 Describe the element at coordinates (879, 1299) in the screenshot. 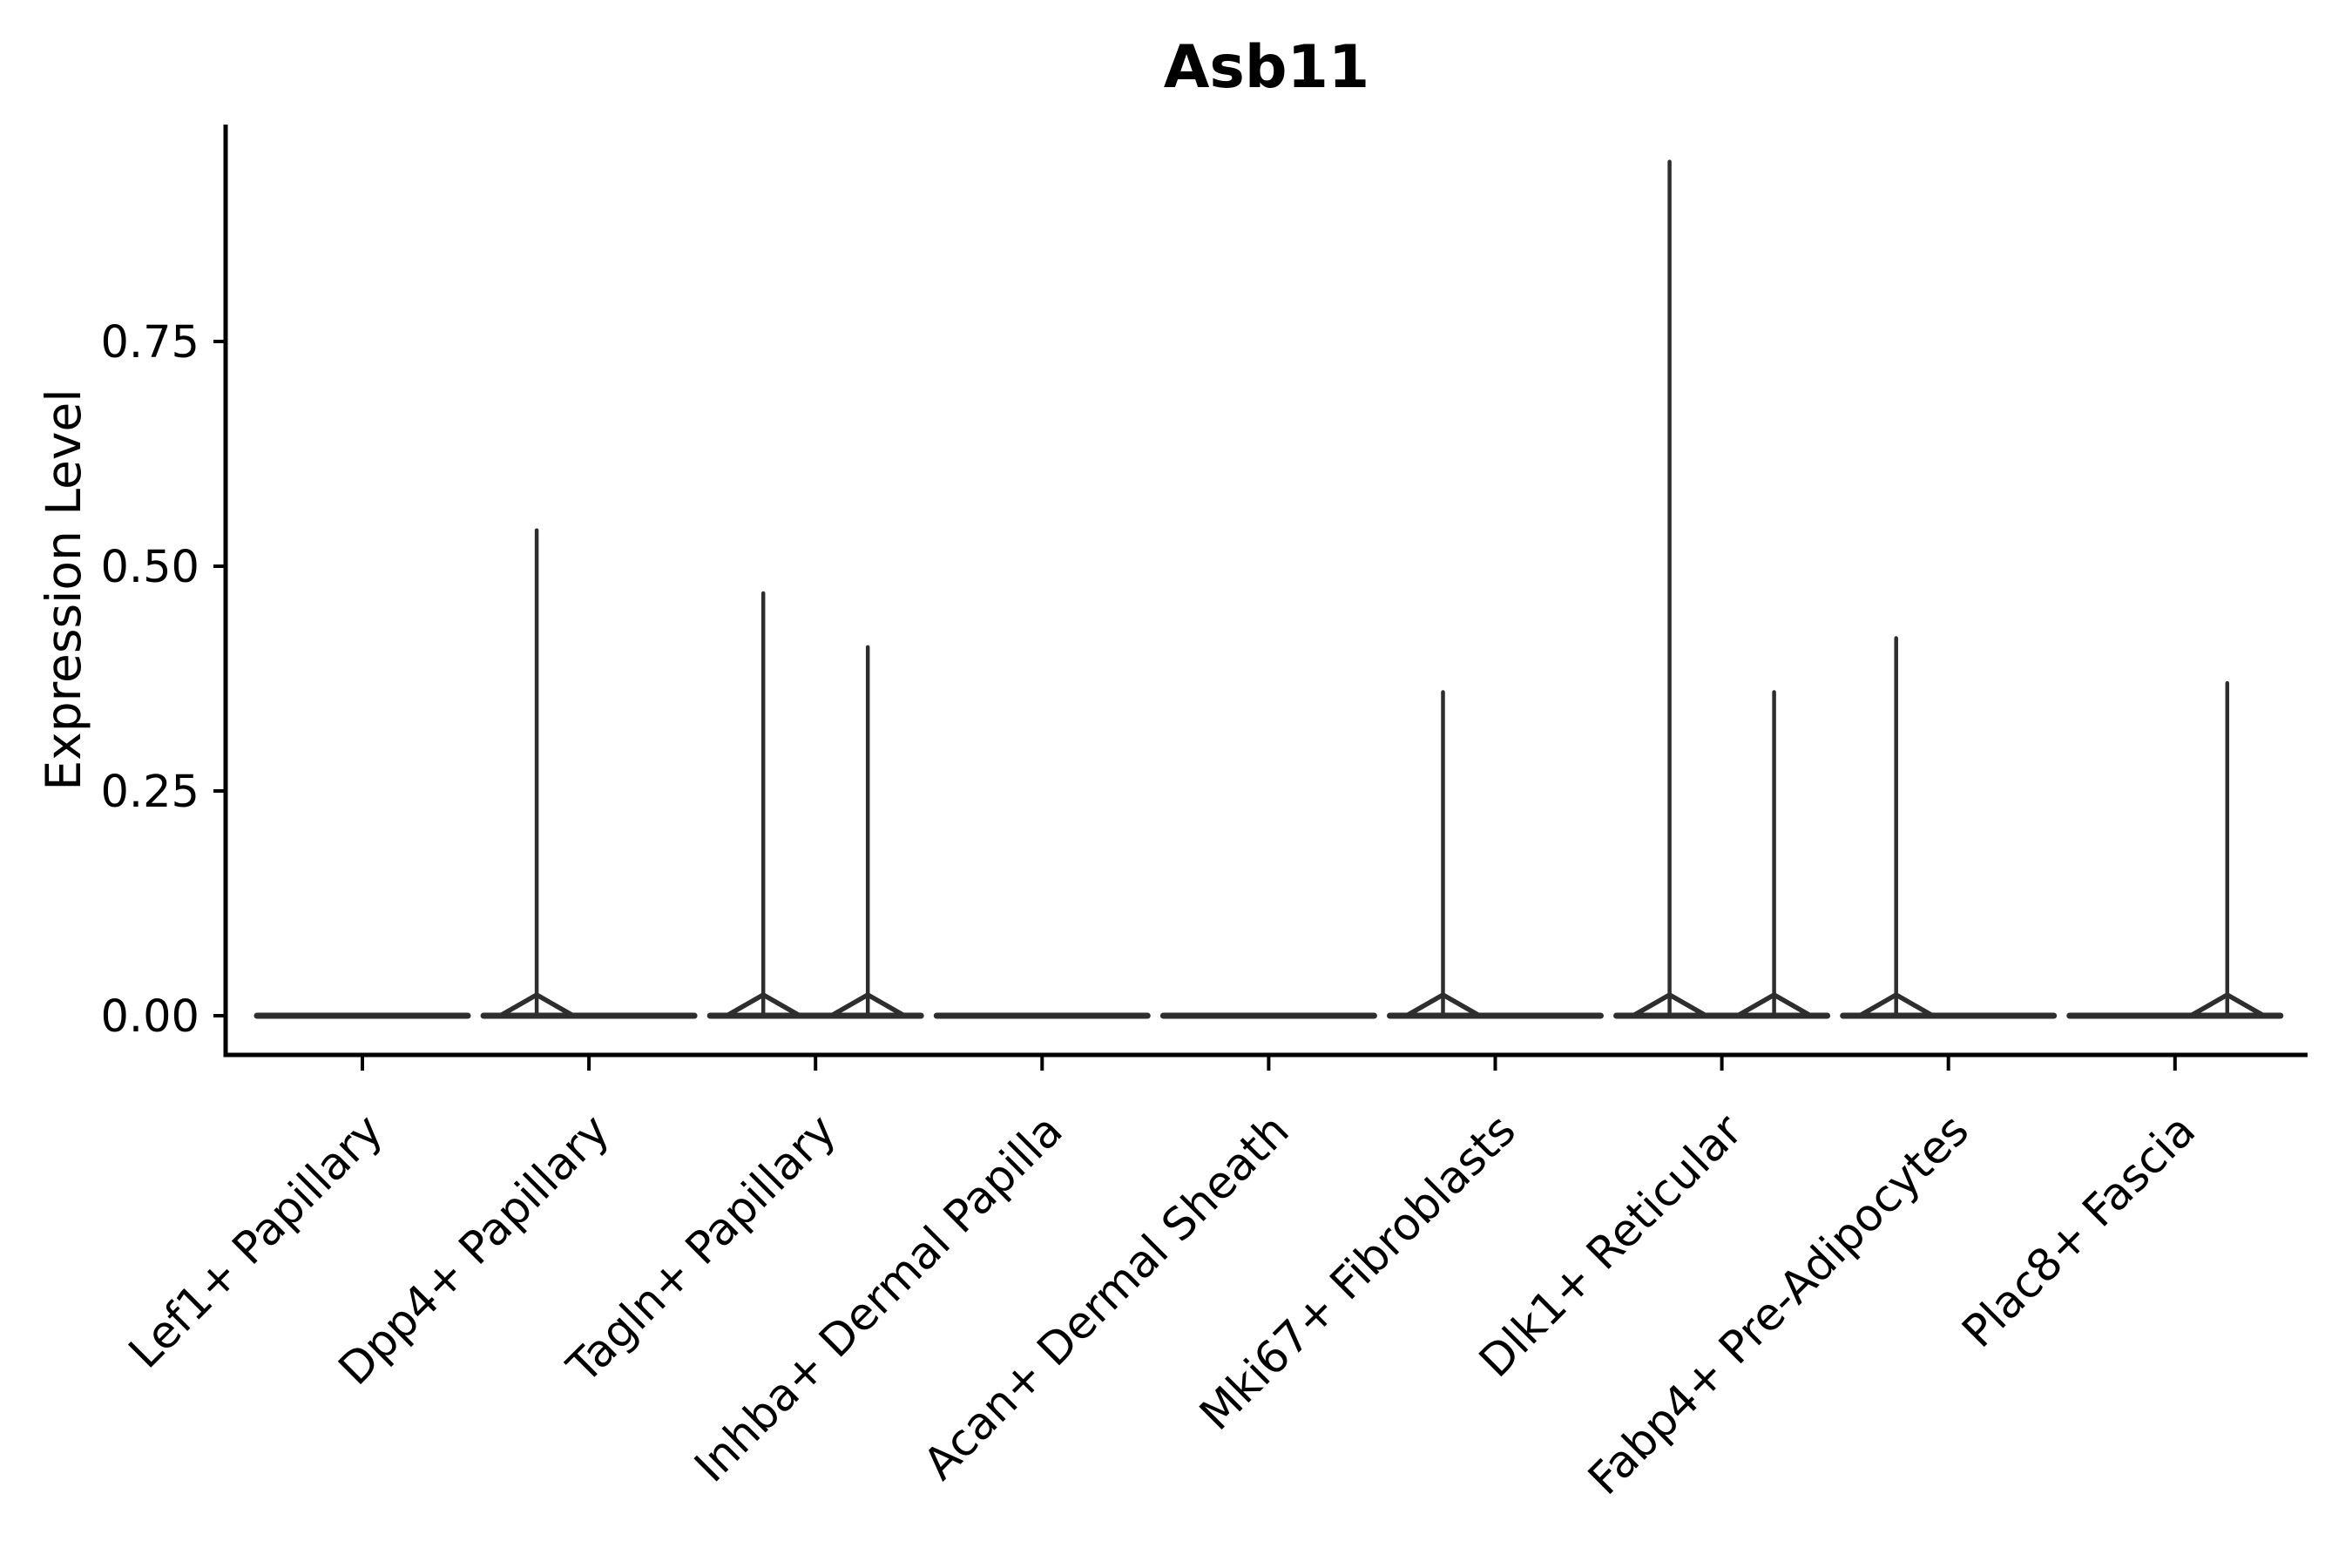

I see `x-tick-label: Inhba+ Dermal Papilla` at that location.